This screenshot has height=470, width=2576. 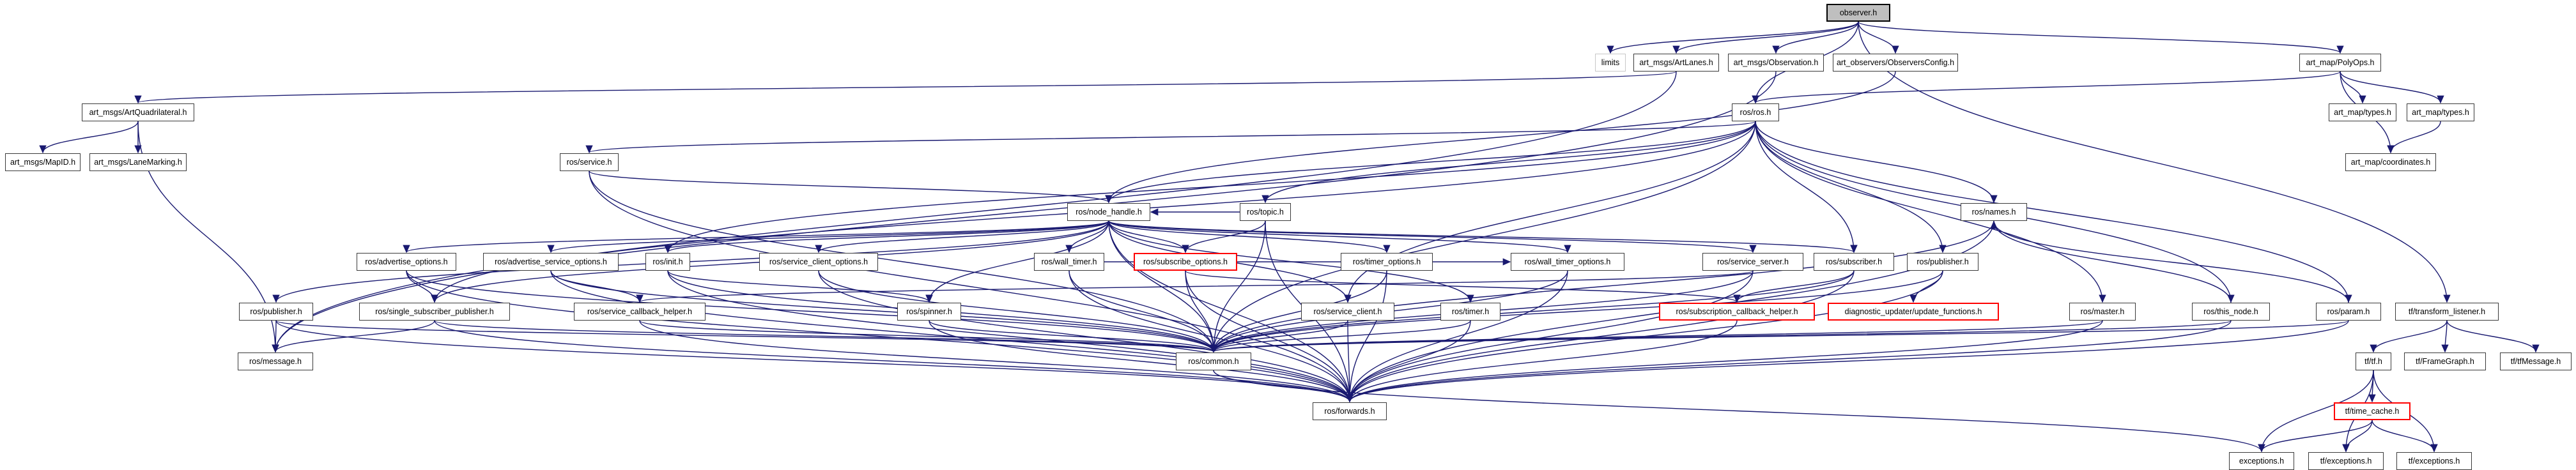 I want to click on edge-rosh-to-param, so click(x=2053, y=212).